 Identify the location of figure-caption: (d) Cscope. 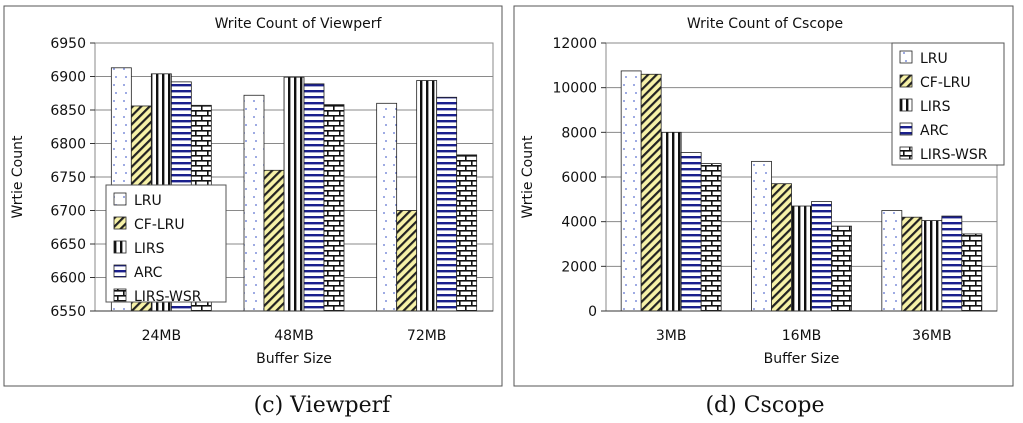
(764, 405).